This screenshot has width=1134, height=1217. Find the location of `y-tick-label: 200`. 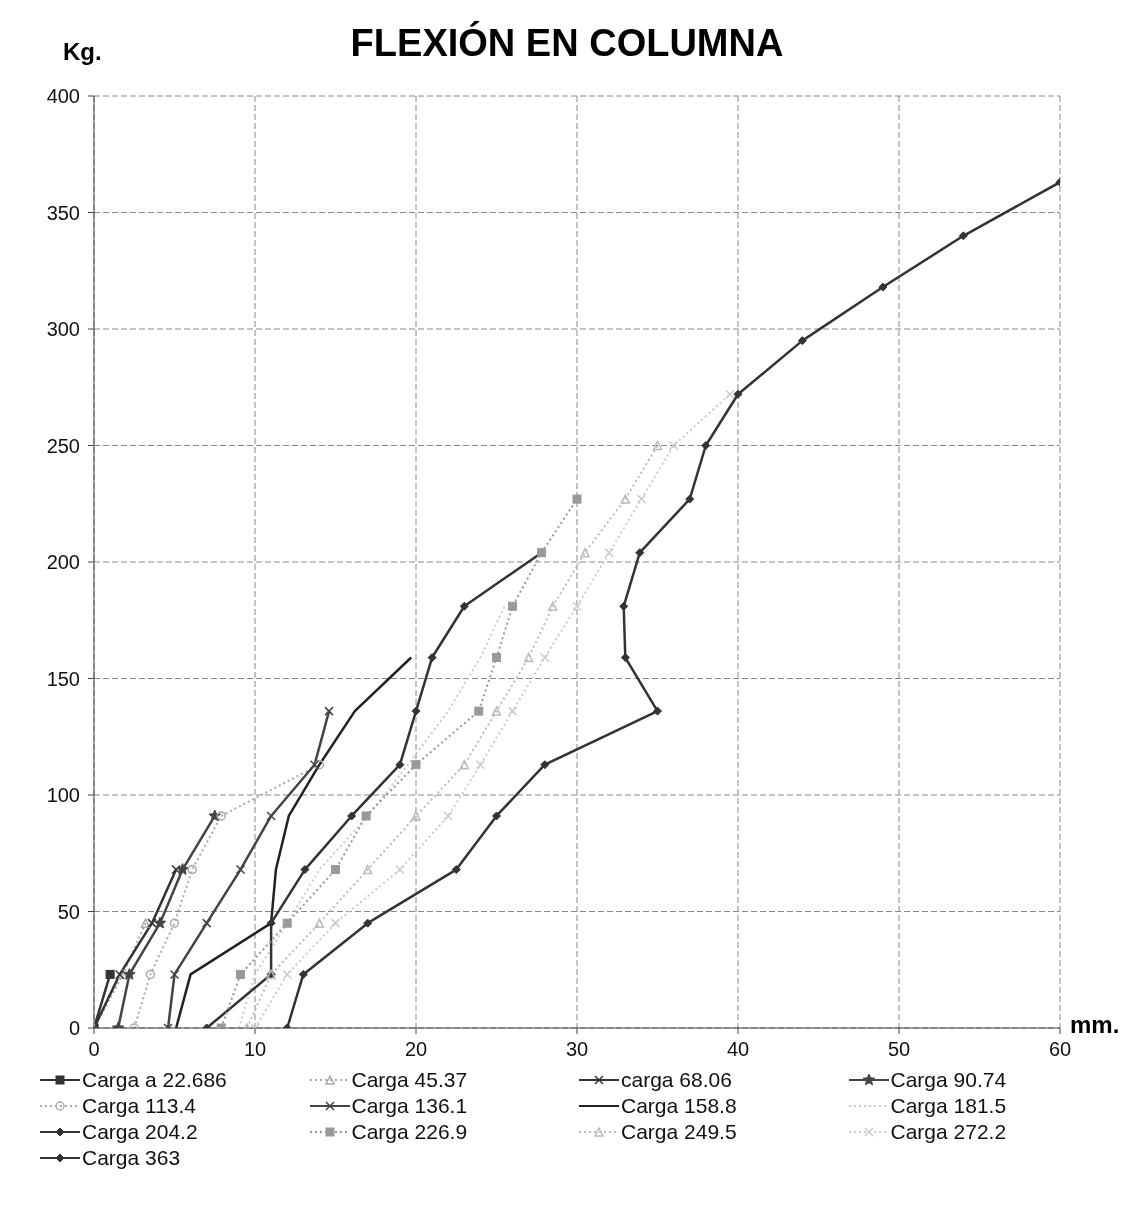

y-tick-label: 200 is located at coordinates (63, 562).